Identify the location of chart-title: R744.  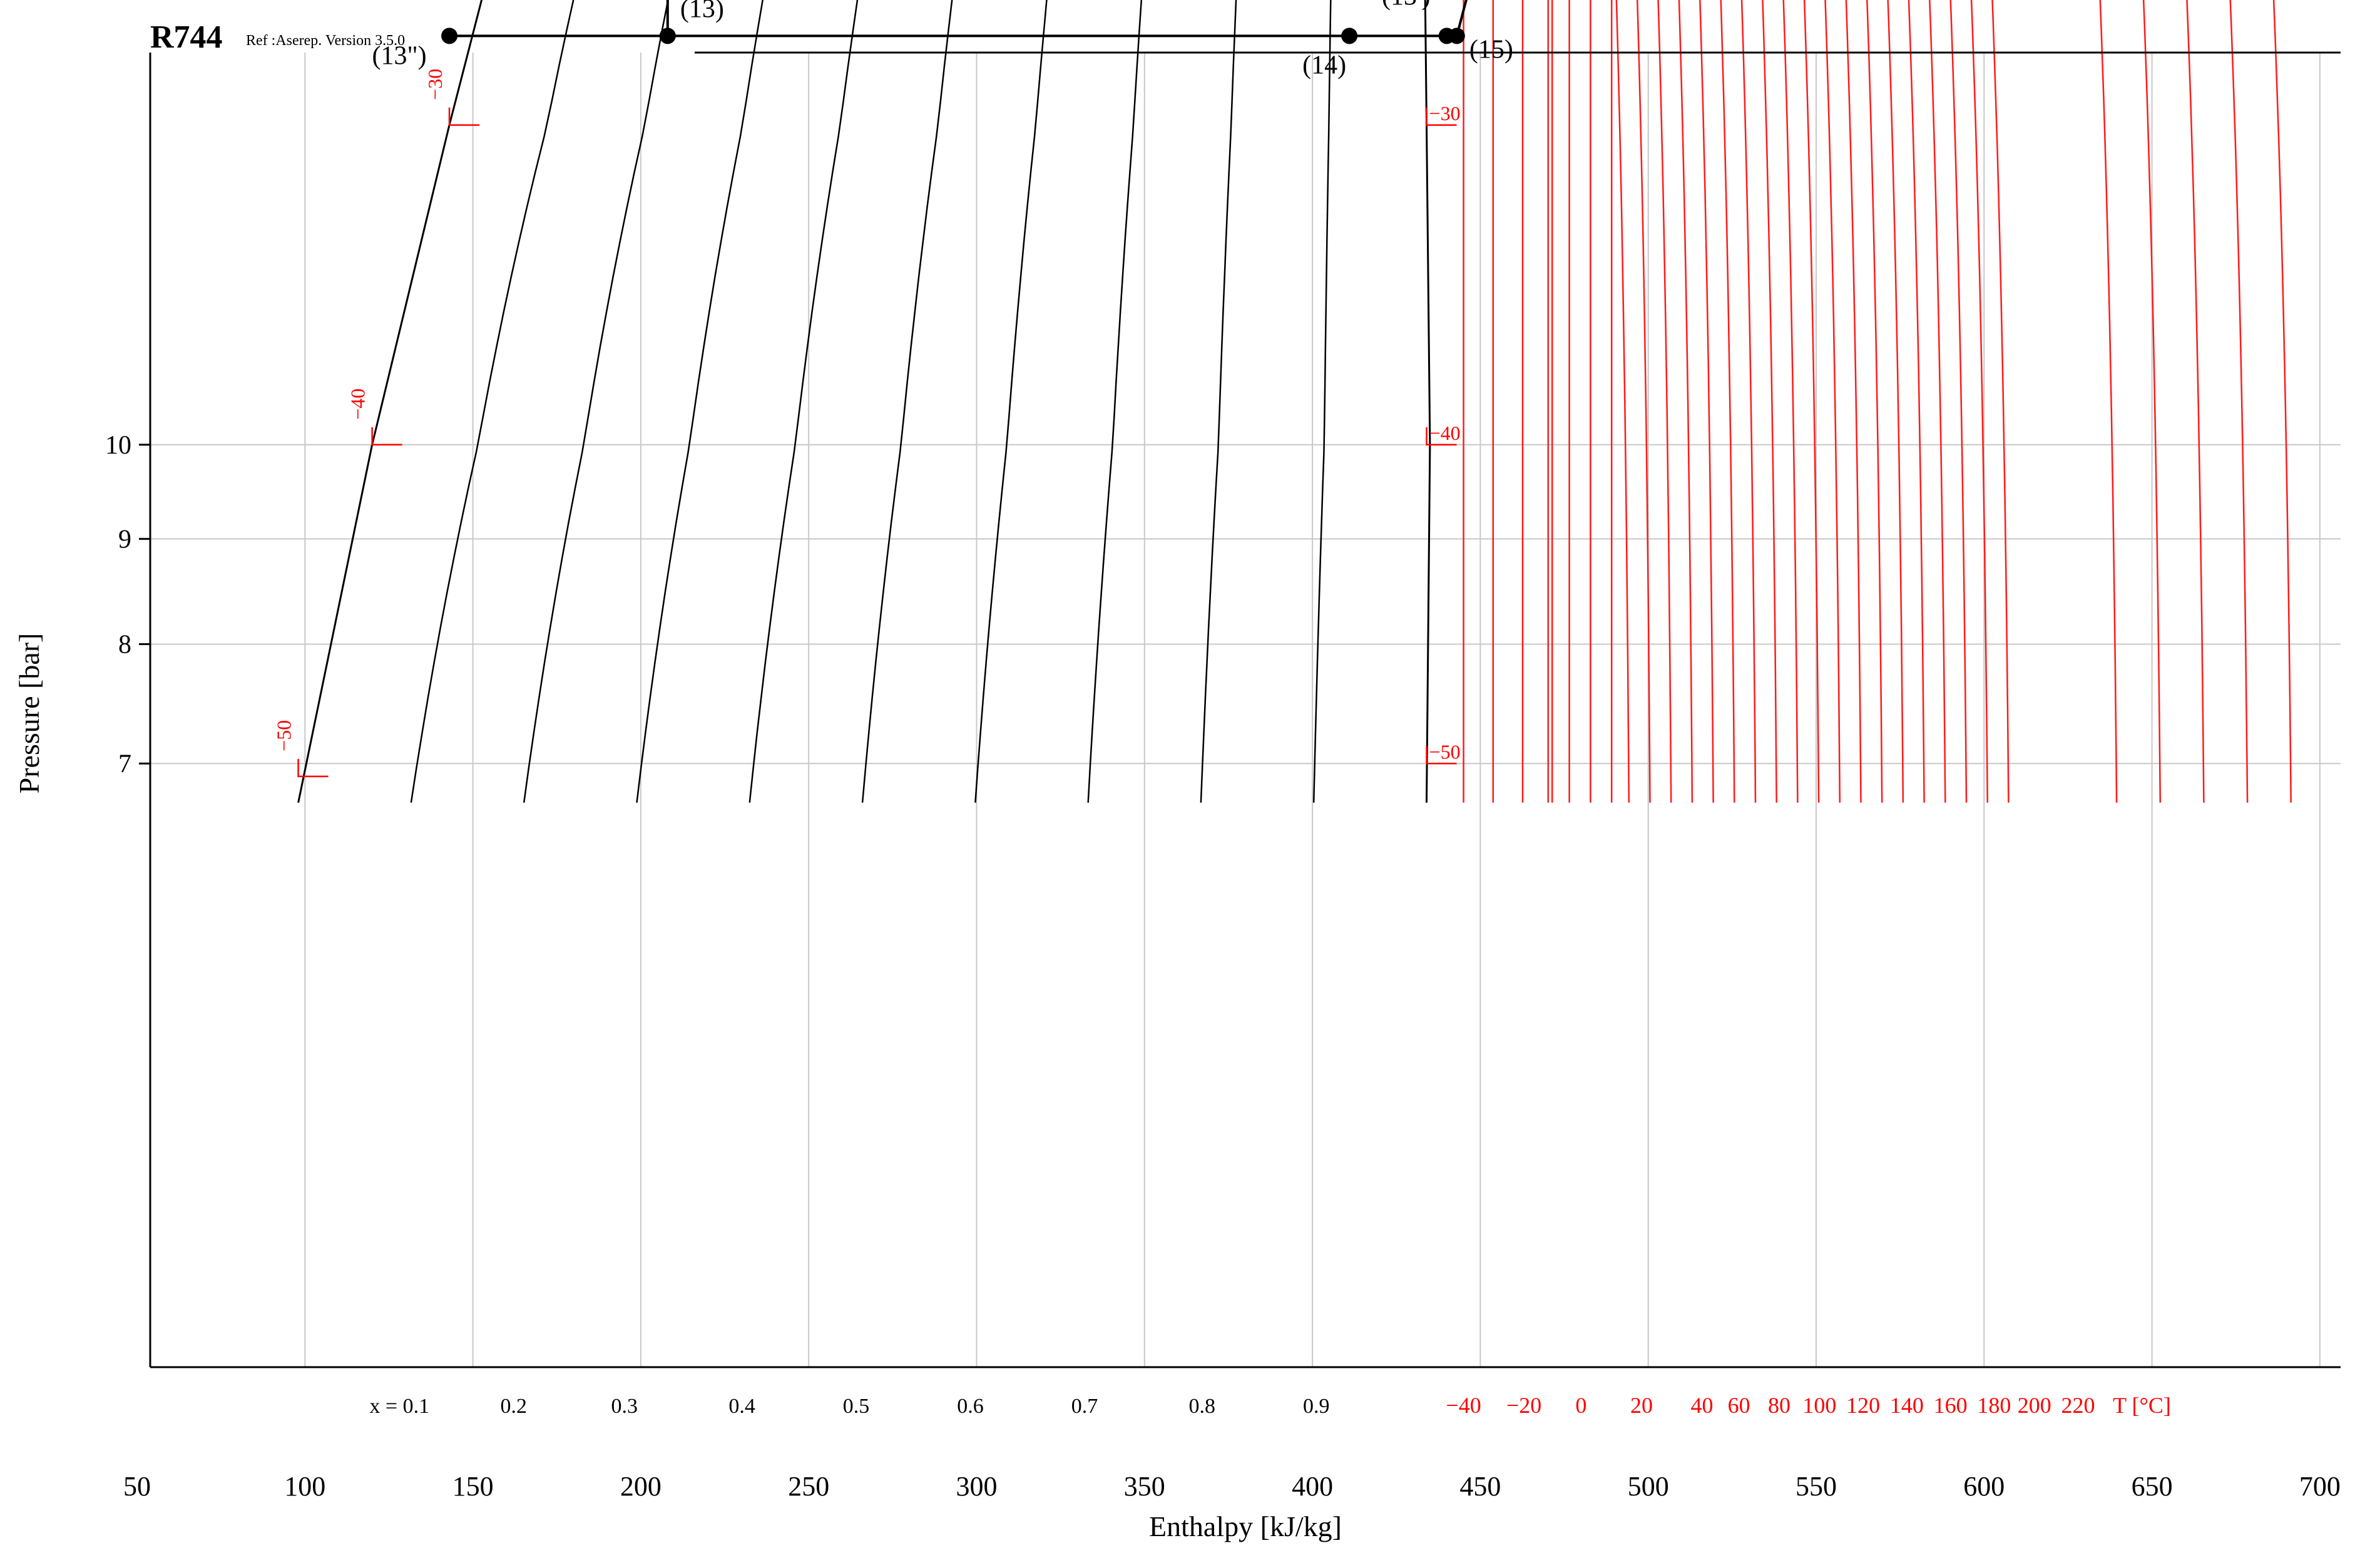
(186, 37).